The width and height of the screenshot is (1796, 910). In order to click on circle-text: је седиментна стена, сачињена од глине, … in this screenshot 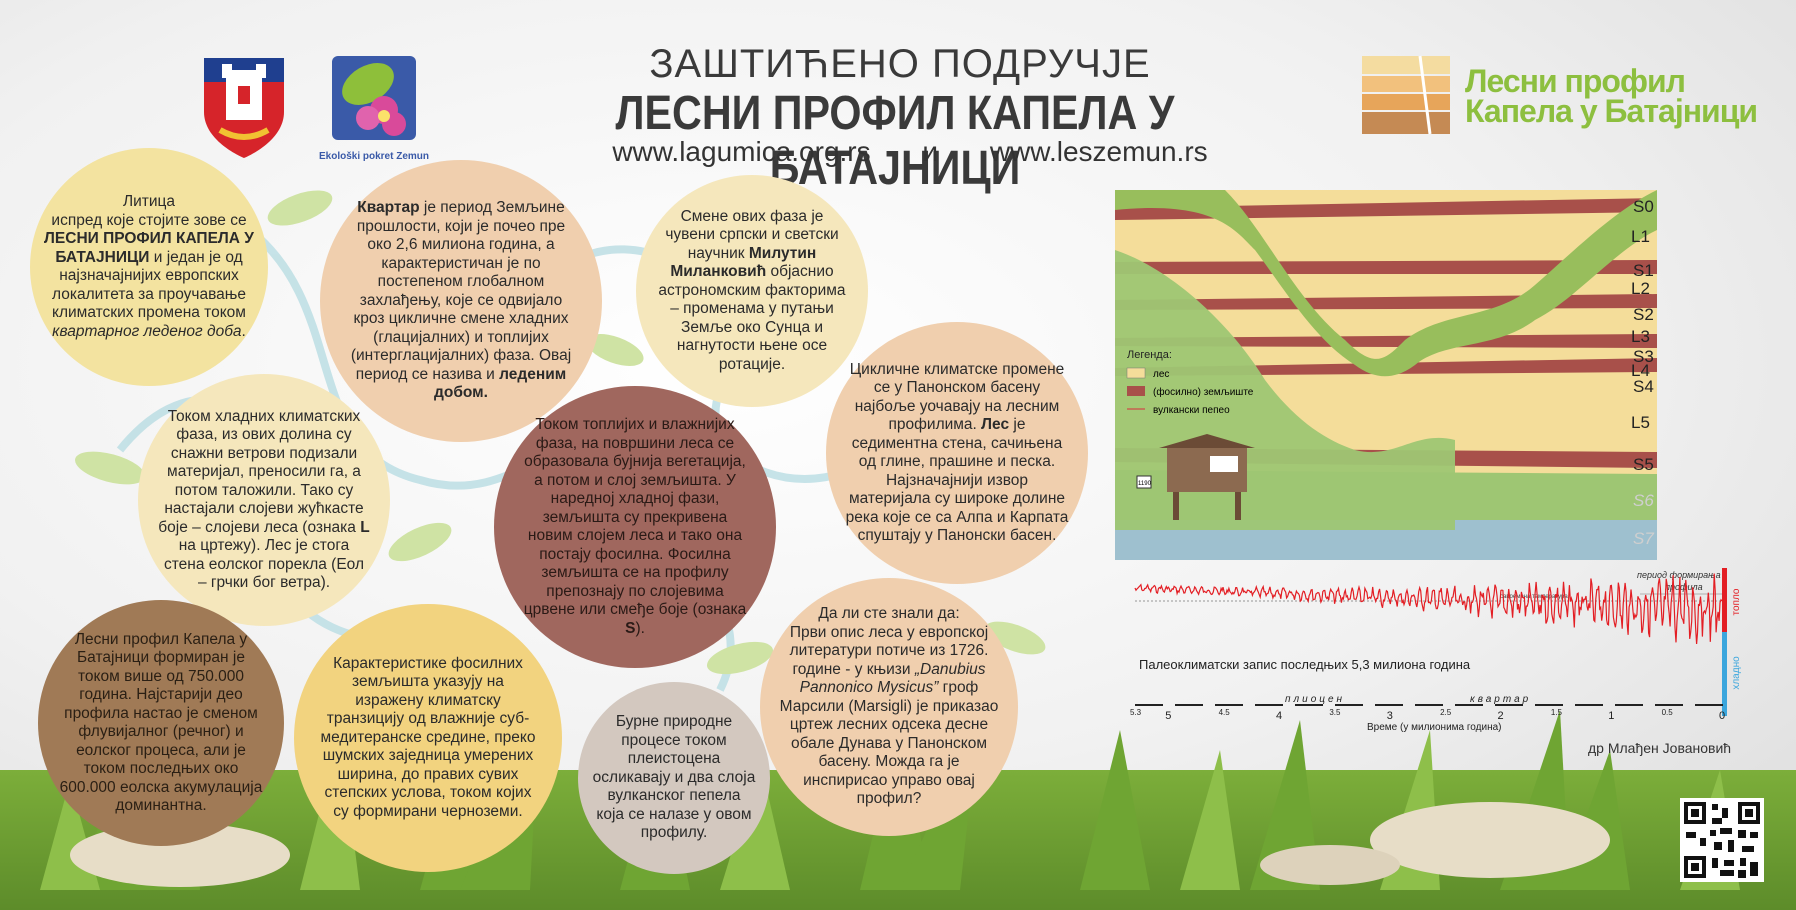, I will do `click(957, 480)`.